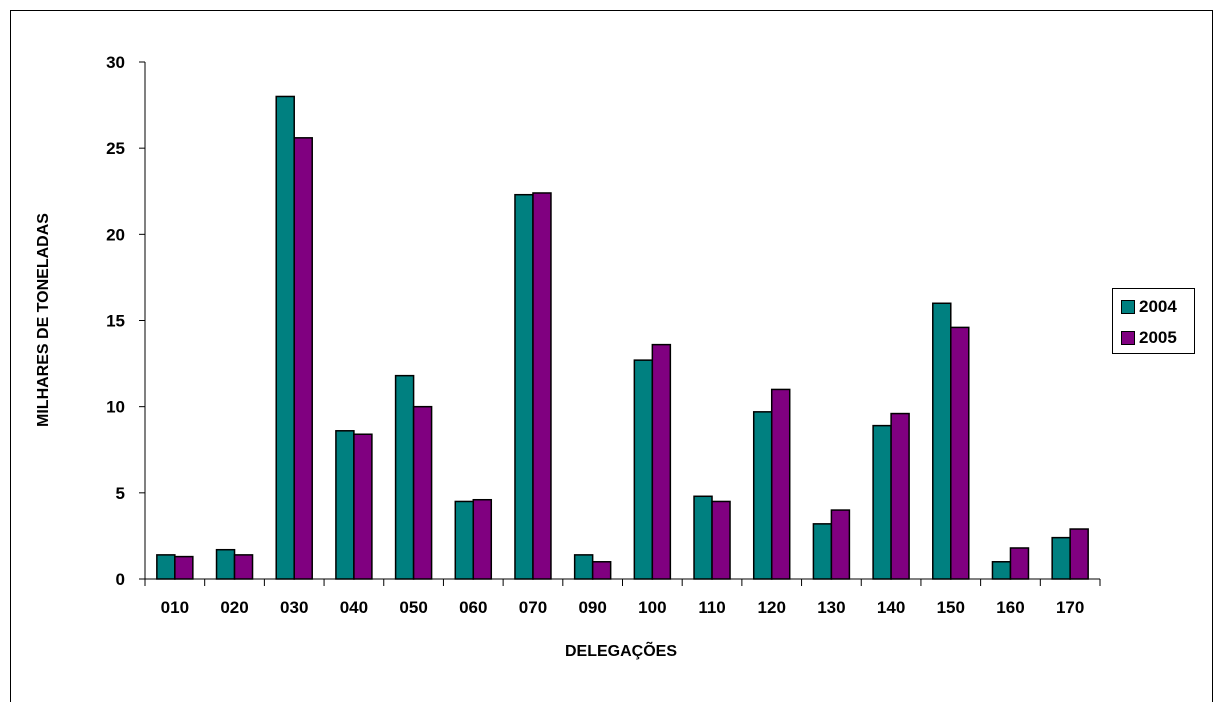 The width and height of the screenshot is (1213, 702). I want to click on x-axis-title: DELEGAÇÕES, so click(621, 650).